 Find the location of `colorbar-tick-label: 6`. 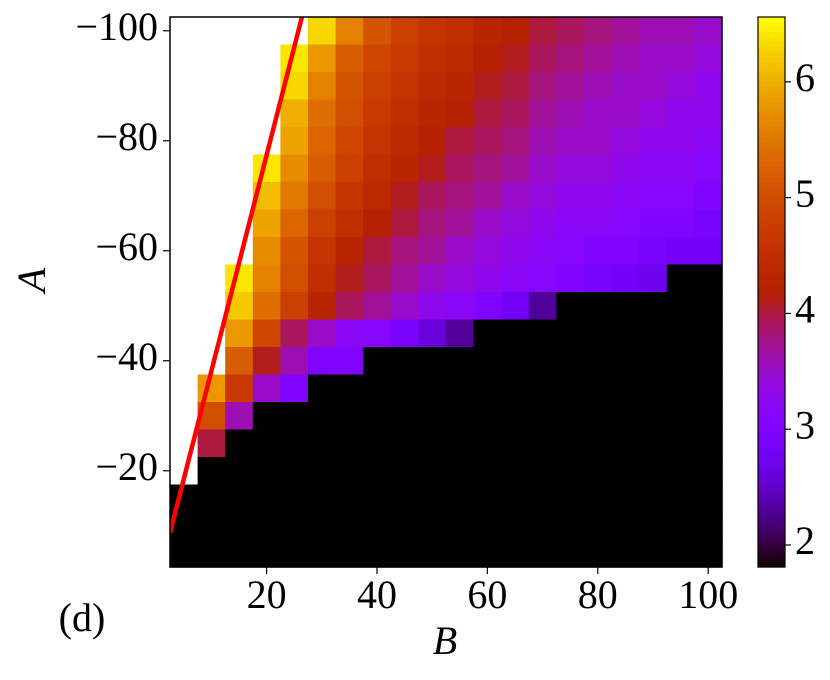

colorbar-tick-label: 6 is located at coordinates (805, 77).